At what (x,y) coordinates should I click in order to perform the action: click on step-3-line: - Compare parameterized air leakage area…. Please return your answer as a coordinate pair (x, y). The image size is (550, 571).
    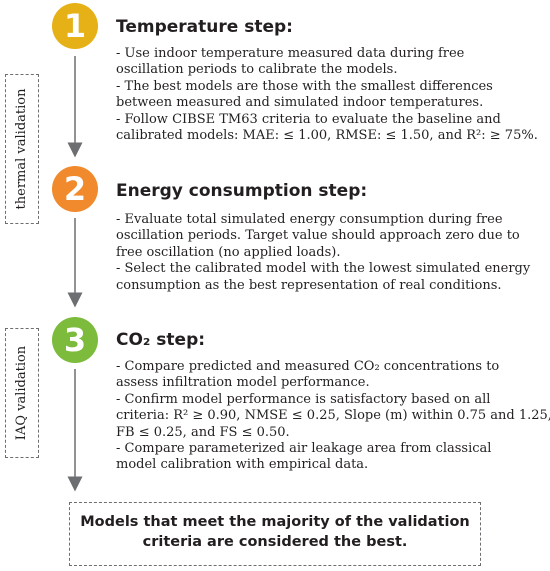
    Looking at the image, I should click on (304, 449).